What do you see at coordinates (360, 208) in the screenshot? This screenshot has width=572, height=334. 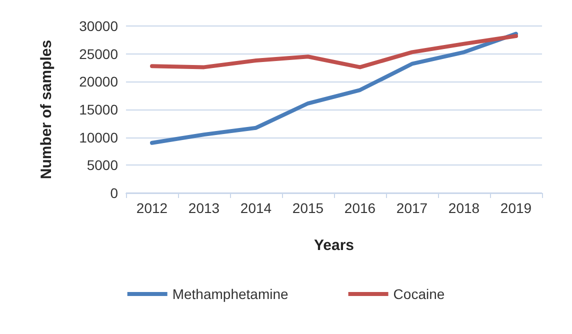 I see `x-tick-label: 2016` at bounding box center [360, 208].